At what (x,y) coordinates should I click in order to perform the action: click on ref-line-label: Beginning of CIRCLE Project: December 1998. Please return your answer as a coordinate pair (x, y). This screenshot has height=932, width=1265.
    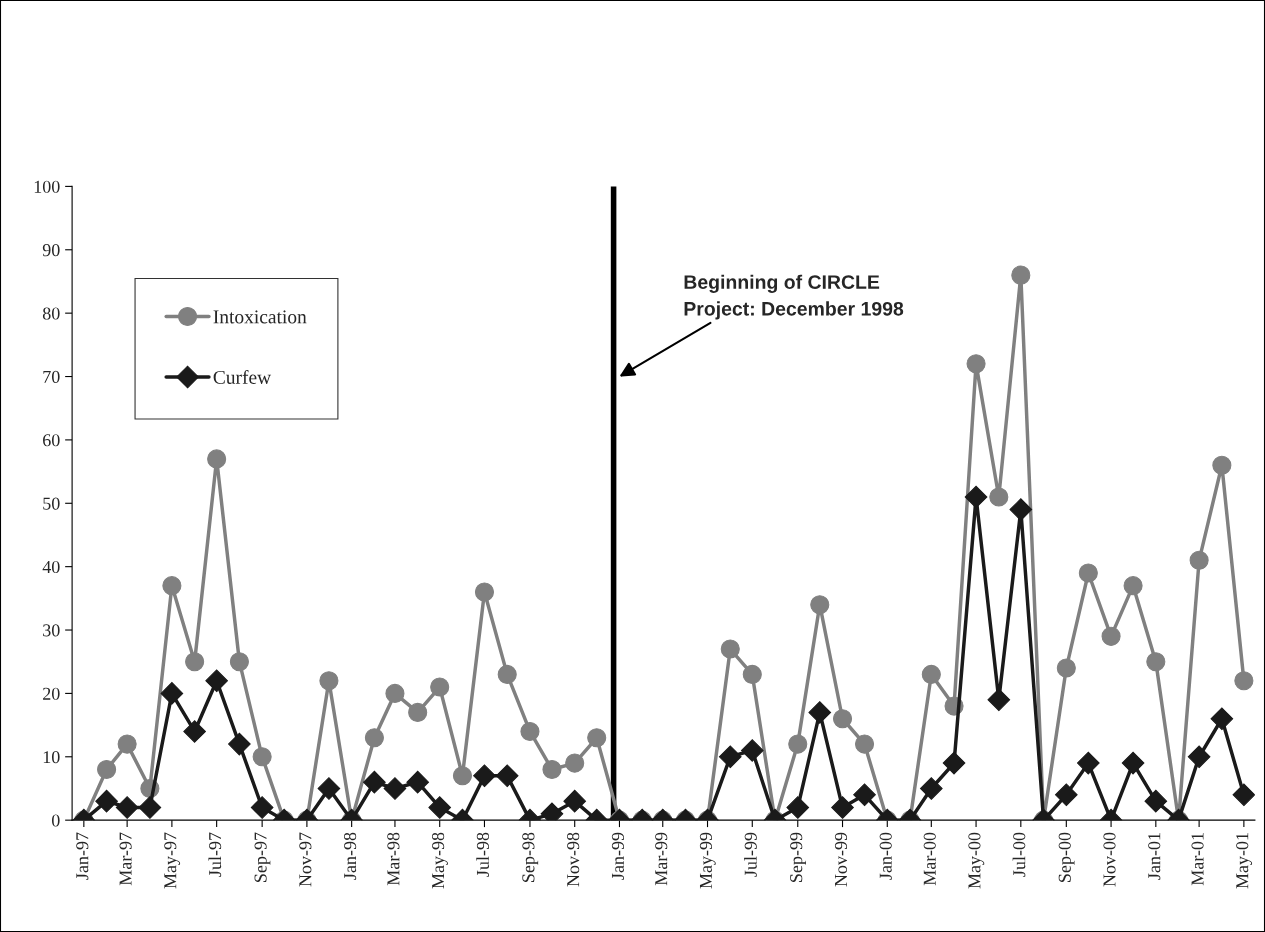
    Looking at the image, I should click on (794, 297).